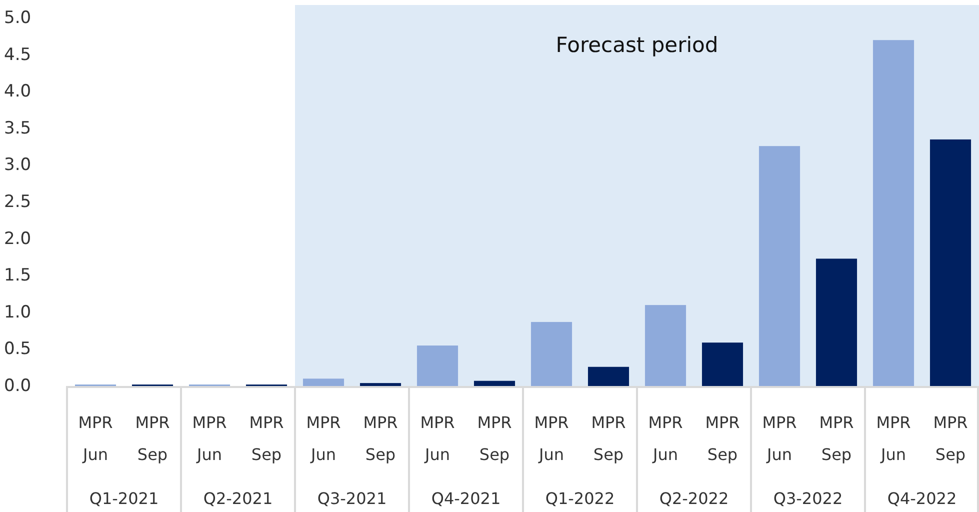 This screenshot has width=979, height=512. I want to click on y-tick-label: 0.5, so click(18, 349).